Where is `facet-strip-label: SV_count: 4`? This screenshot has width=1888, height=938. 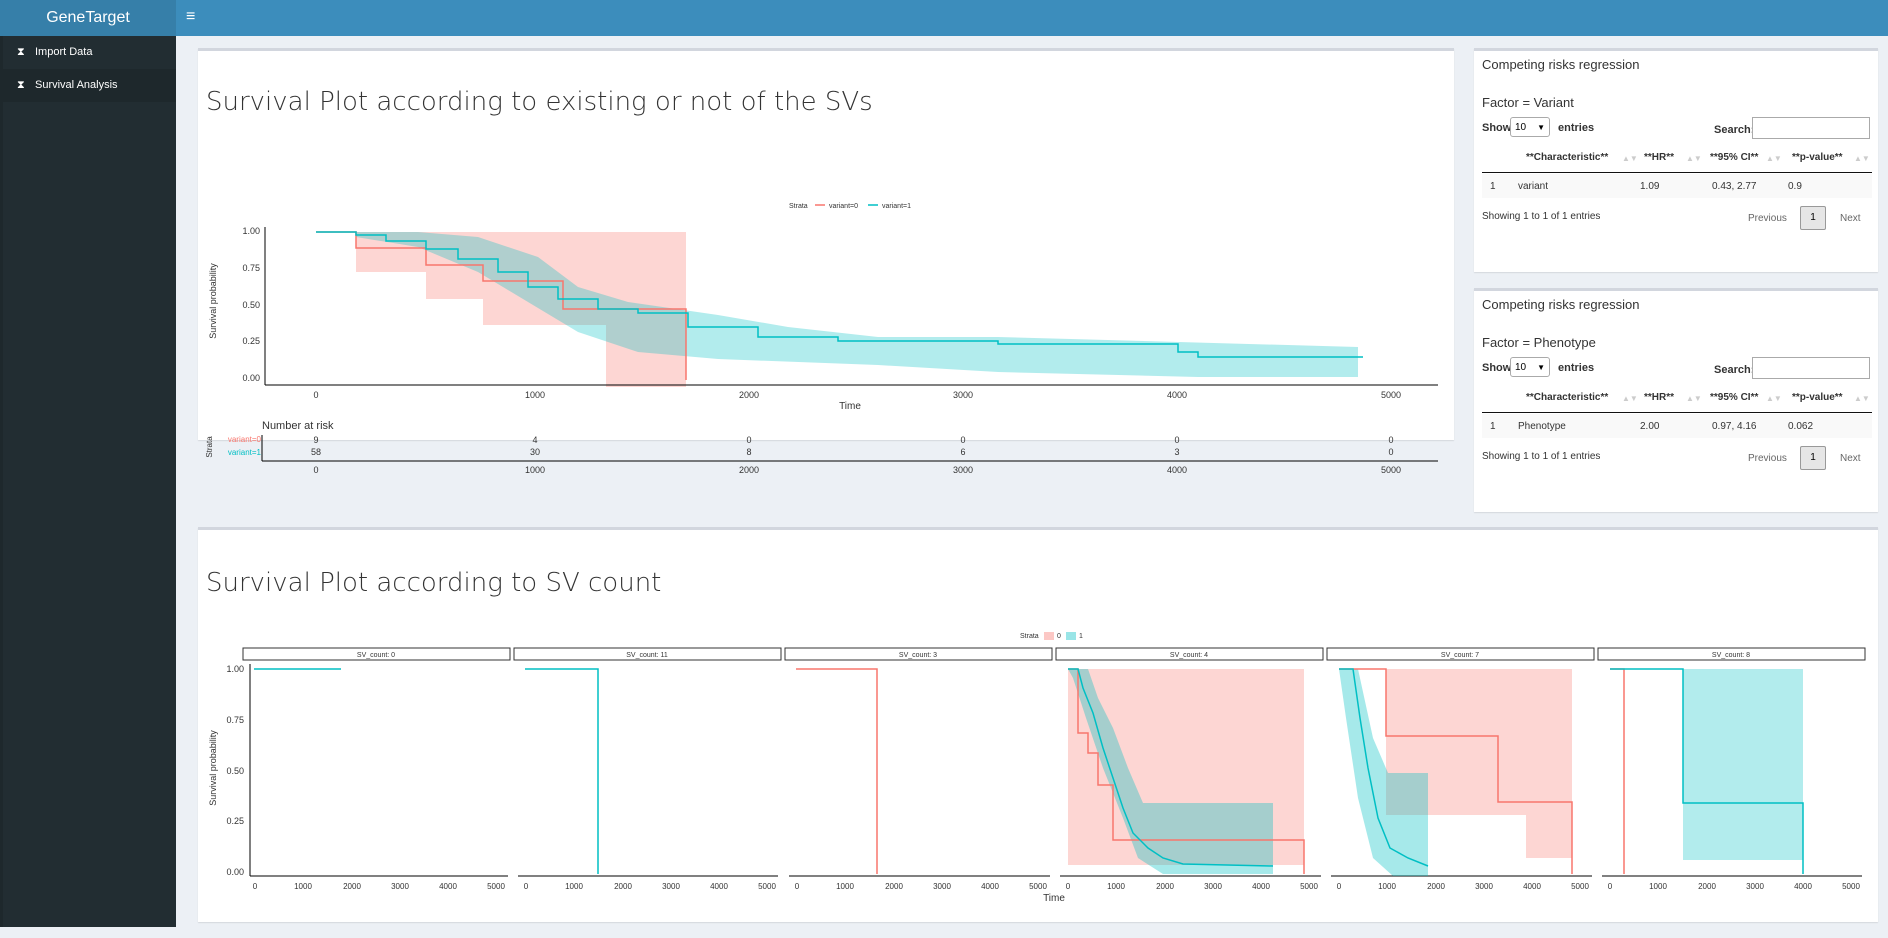
facet-strip-label: SV_count: 4 is located at coordinates (1189, 655).